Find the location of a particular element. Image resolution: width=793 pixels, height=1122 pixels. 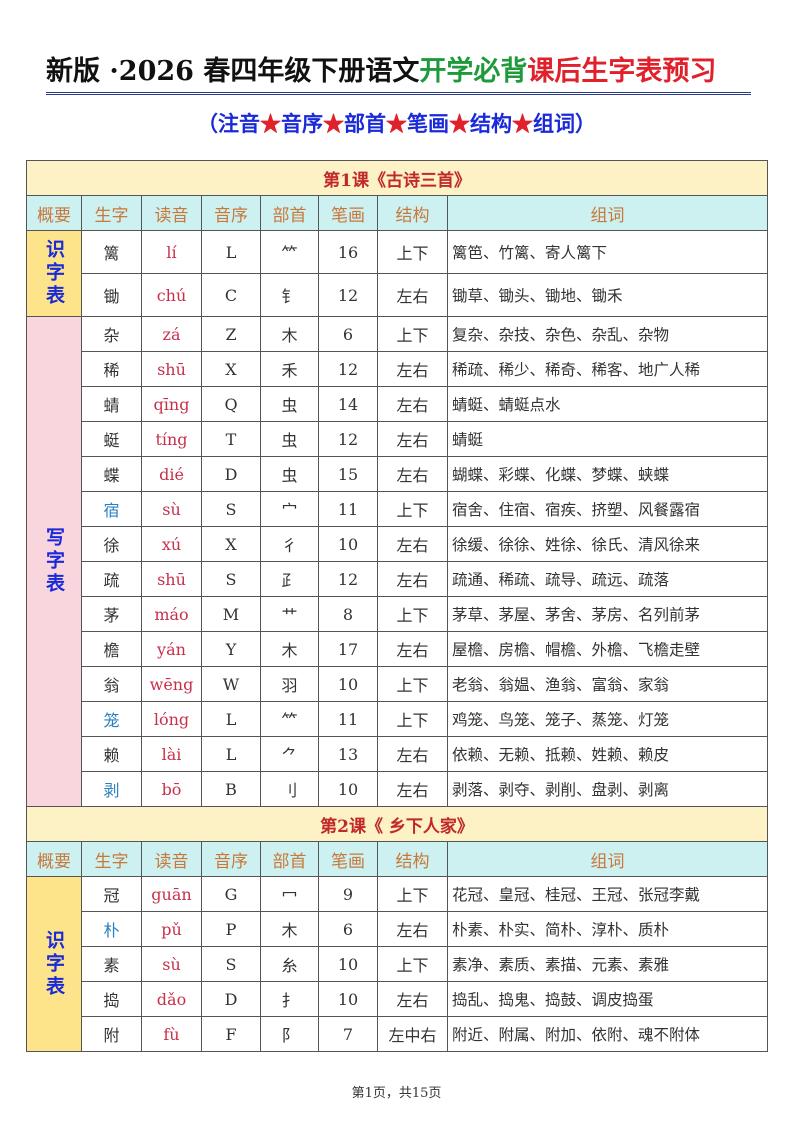

pinyin-cell: zá is located at coordinates (171, 334).